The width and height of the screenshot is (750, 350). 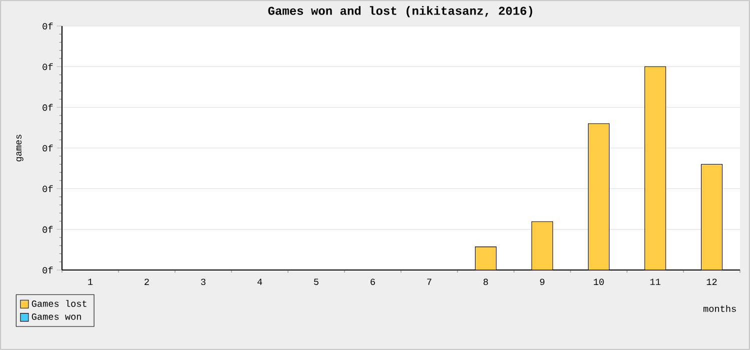 What do you see at coordinates (20, 148) in the screenshot?
I see `y-axis-title: games` at bounding box center [20, 148].